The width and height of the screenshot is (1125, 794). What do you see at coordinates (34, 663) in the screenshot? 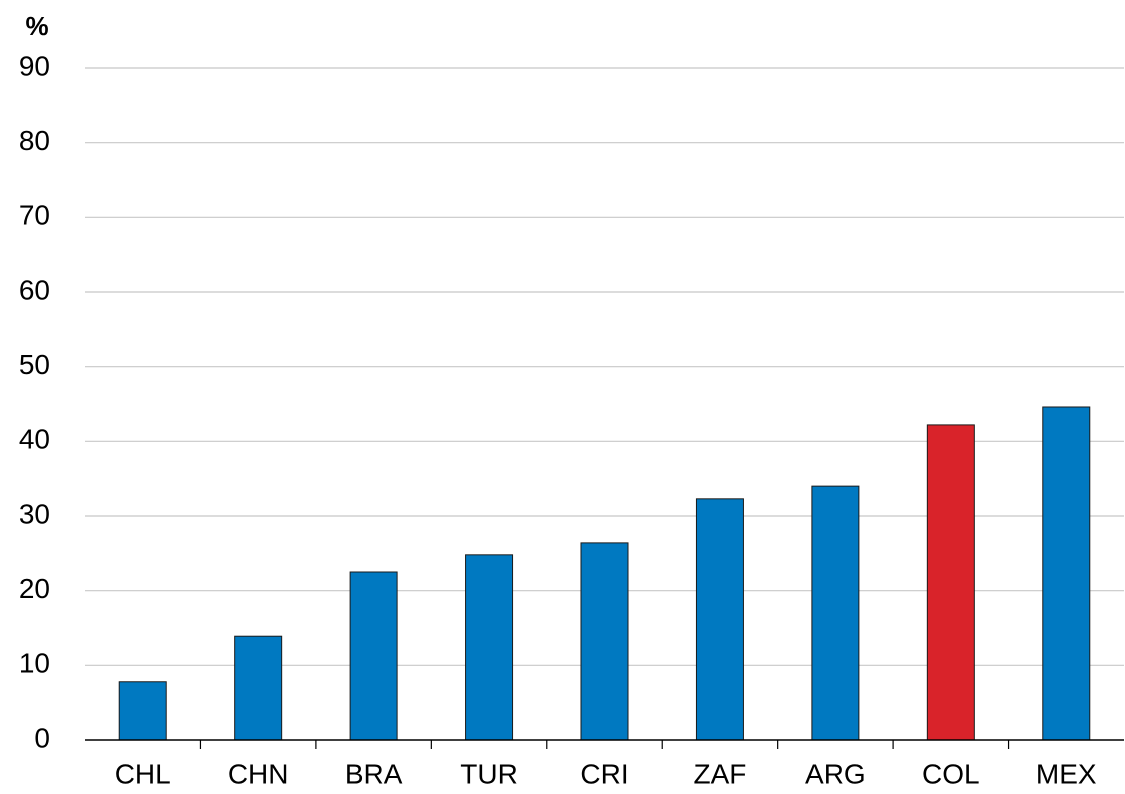
I see `y-tick-label: 10` at bounding box center [34, 663].